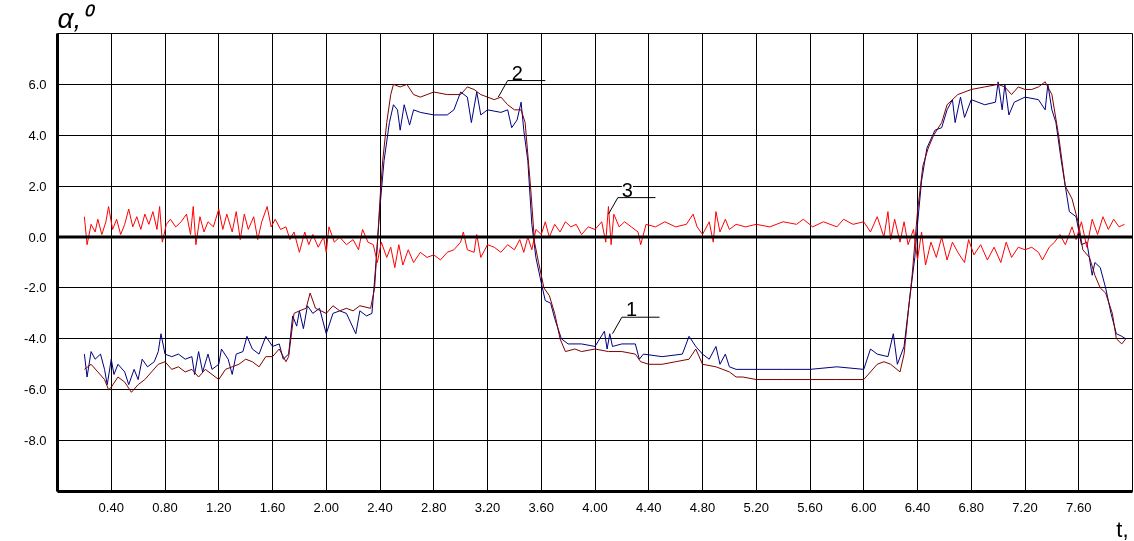 The image size is (1134, 541). I want to click on annotation: 3, so click(627, 189).